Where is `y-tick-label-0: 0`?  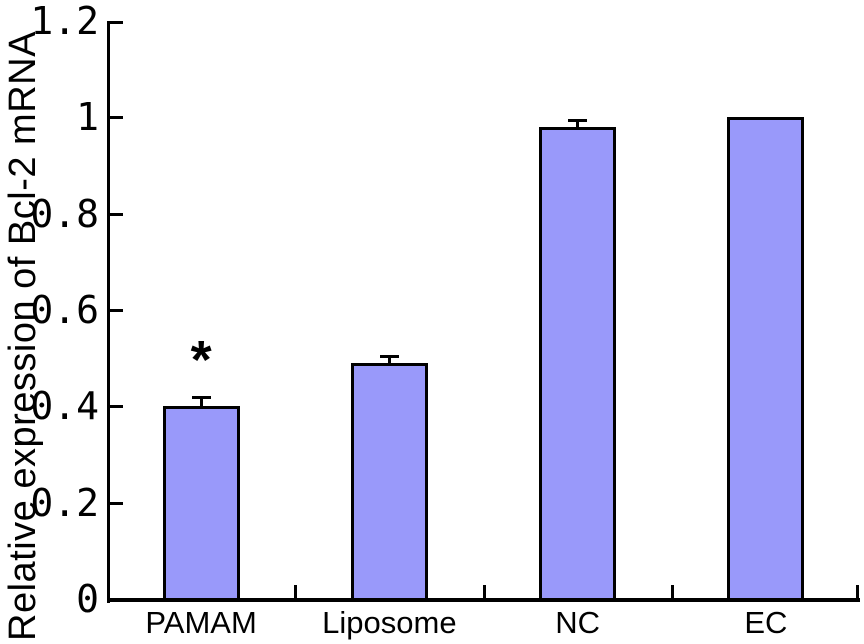
y-tick-label-0: 0 is located at coordinates (87, 599).